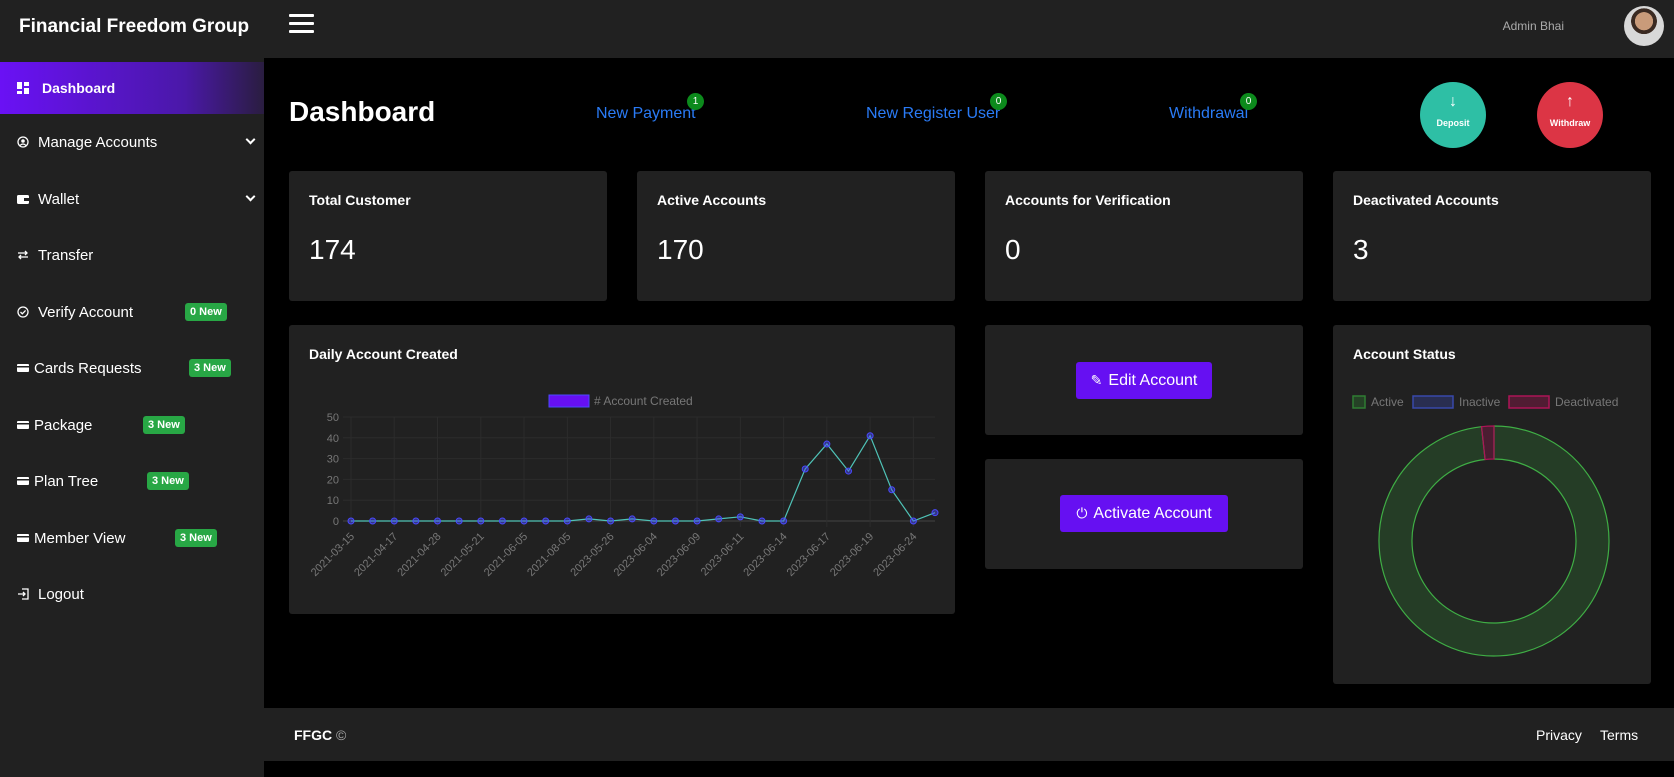  What do you see at coordinates (1485, 526) in the screenshot?
I see `doughnut-chart: Active Inactive Deactivated` at bounding box center [1485, 526].